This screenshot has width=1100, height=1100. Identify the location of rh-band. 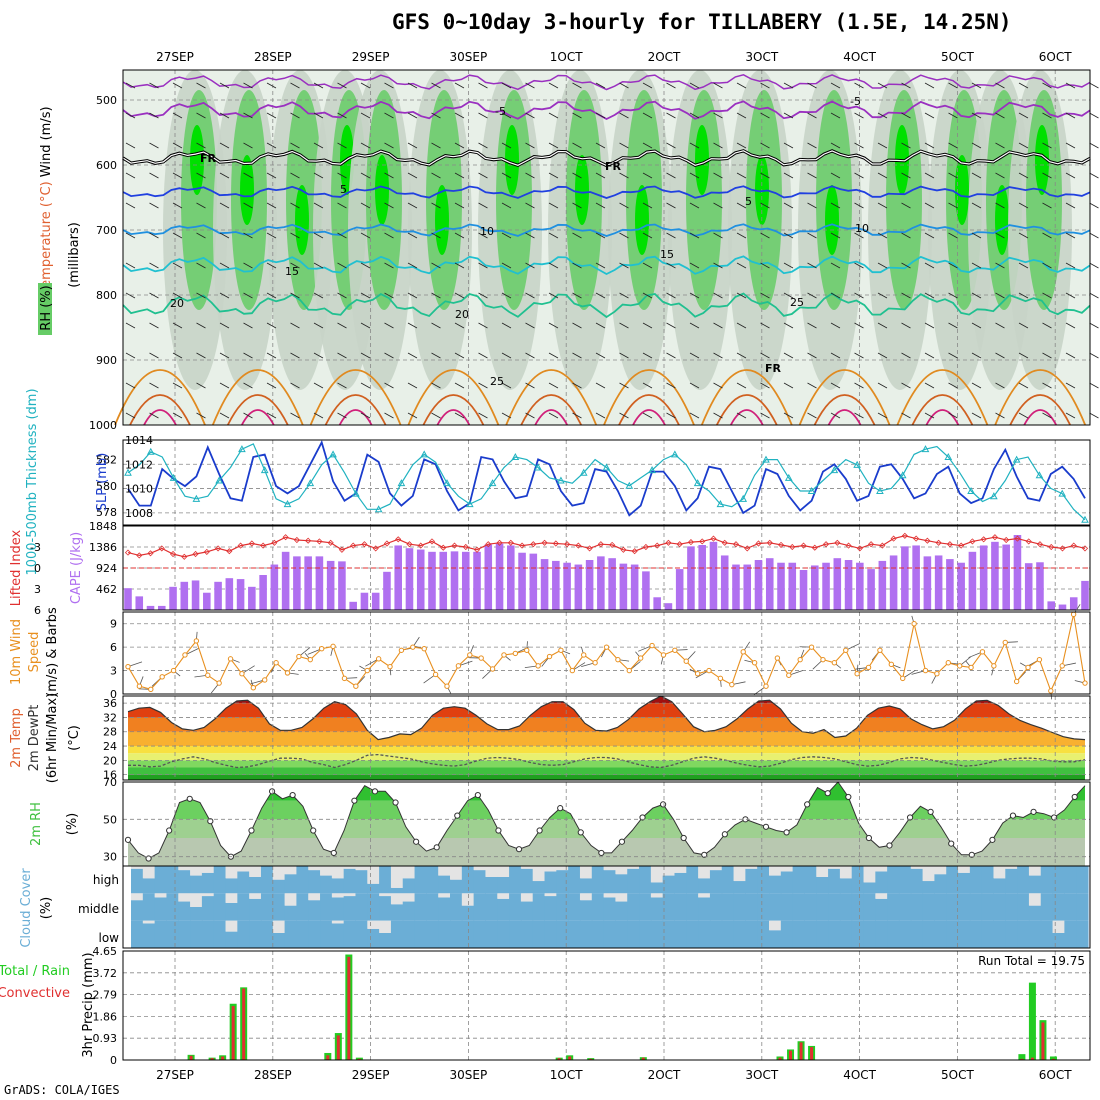
(606, 852).